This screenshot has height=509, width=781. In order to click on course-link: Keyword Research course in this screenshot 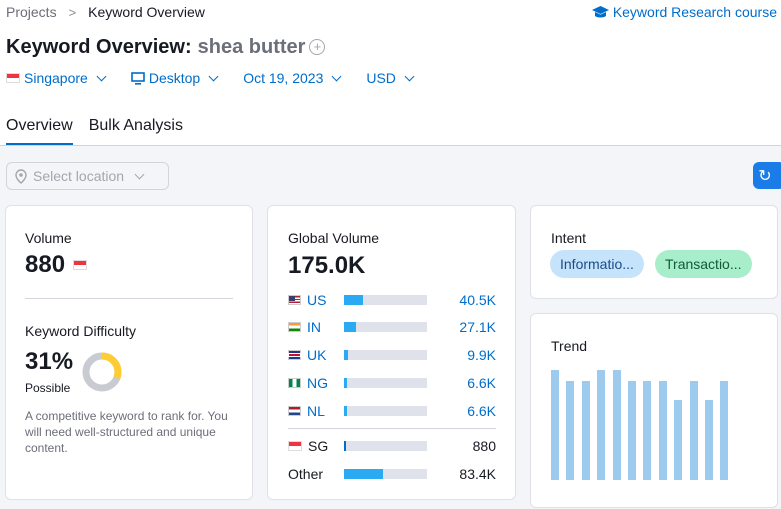, I will do `click(684, 12)`.